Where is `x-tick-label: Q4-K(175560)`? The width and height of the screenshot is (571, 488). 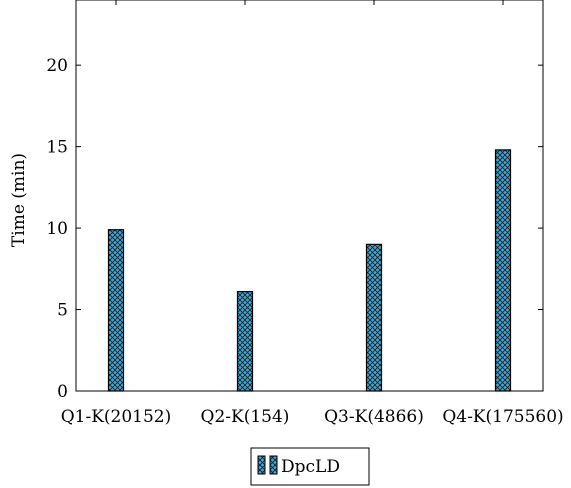 x-tick-label: Q4-K(175560) is located at coordinates (502, 417).